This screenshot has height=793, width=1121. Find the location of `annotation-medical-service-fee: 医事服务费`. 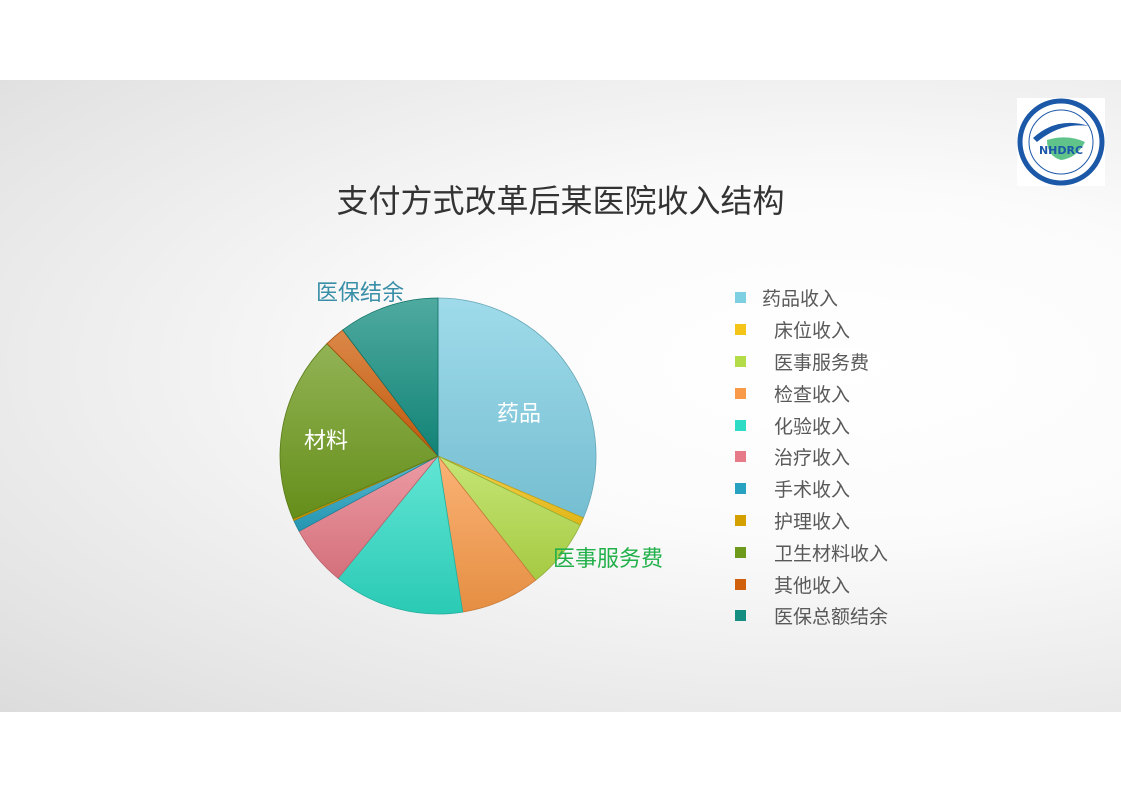

annotation-medical-service-fee: 医事服务费 is located at coordinates (608, 559).